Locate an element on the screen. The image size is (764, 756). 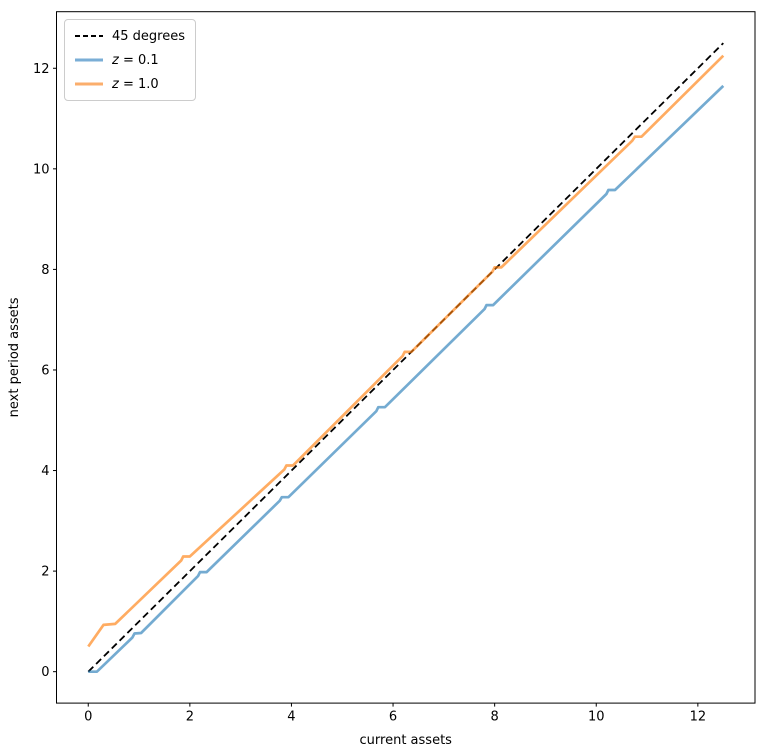
legend-item: z = 1.0 is located at coordinates (129, 84).